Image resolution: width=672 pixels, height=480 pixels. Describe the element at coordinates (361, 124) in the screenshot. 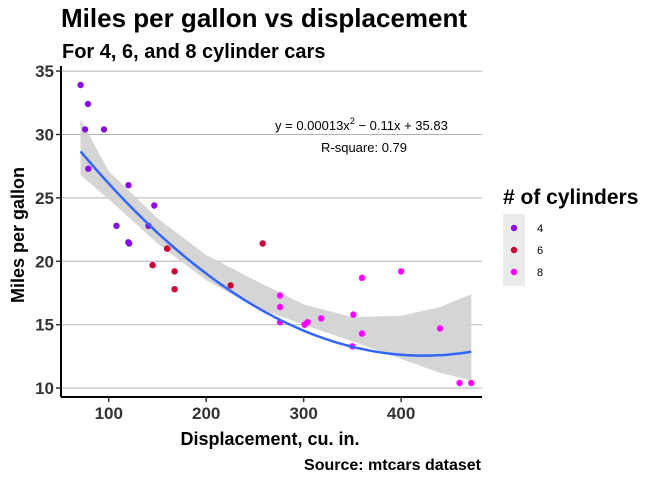

I see `equation-annotation: y = 0.00013x2 − 0.11x + 35.83` at that location.